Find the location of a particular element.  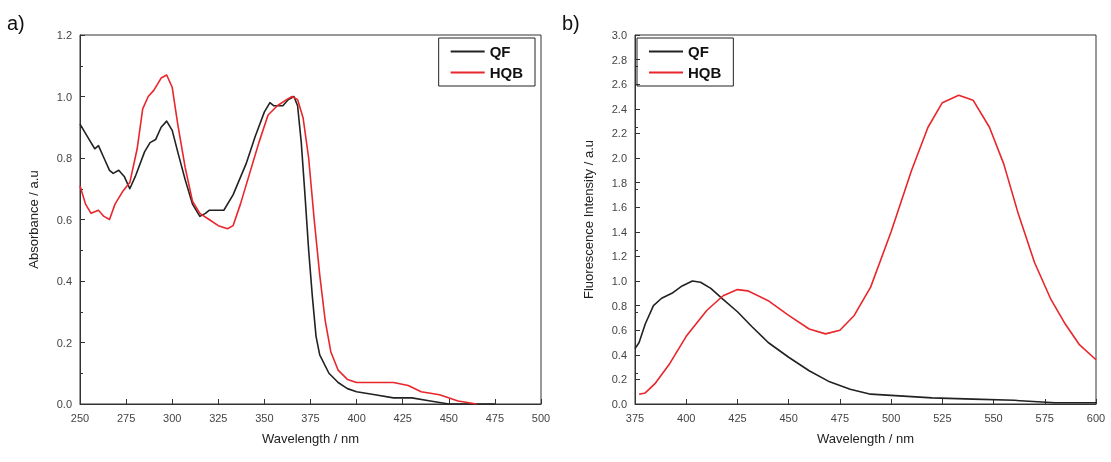

y-tick-label: 2.8 is located at coordinates (619, 59).